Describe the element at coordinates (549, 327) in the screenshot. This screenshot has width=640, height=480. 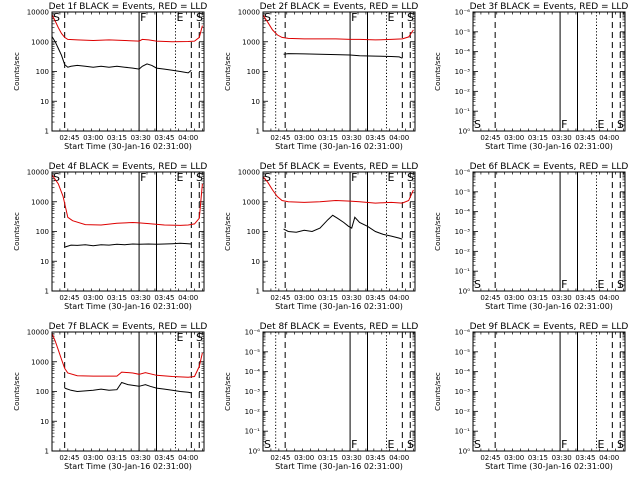
I see `panel-title: Det 9f BLACK = Events, RED = LLD` at that location.